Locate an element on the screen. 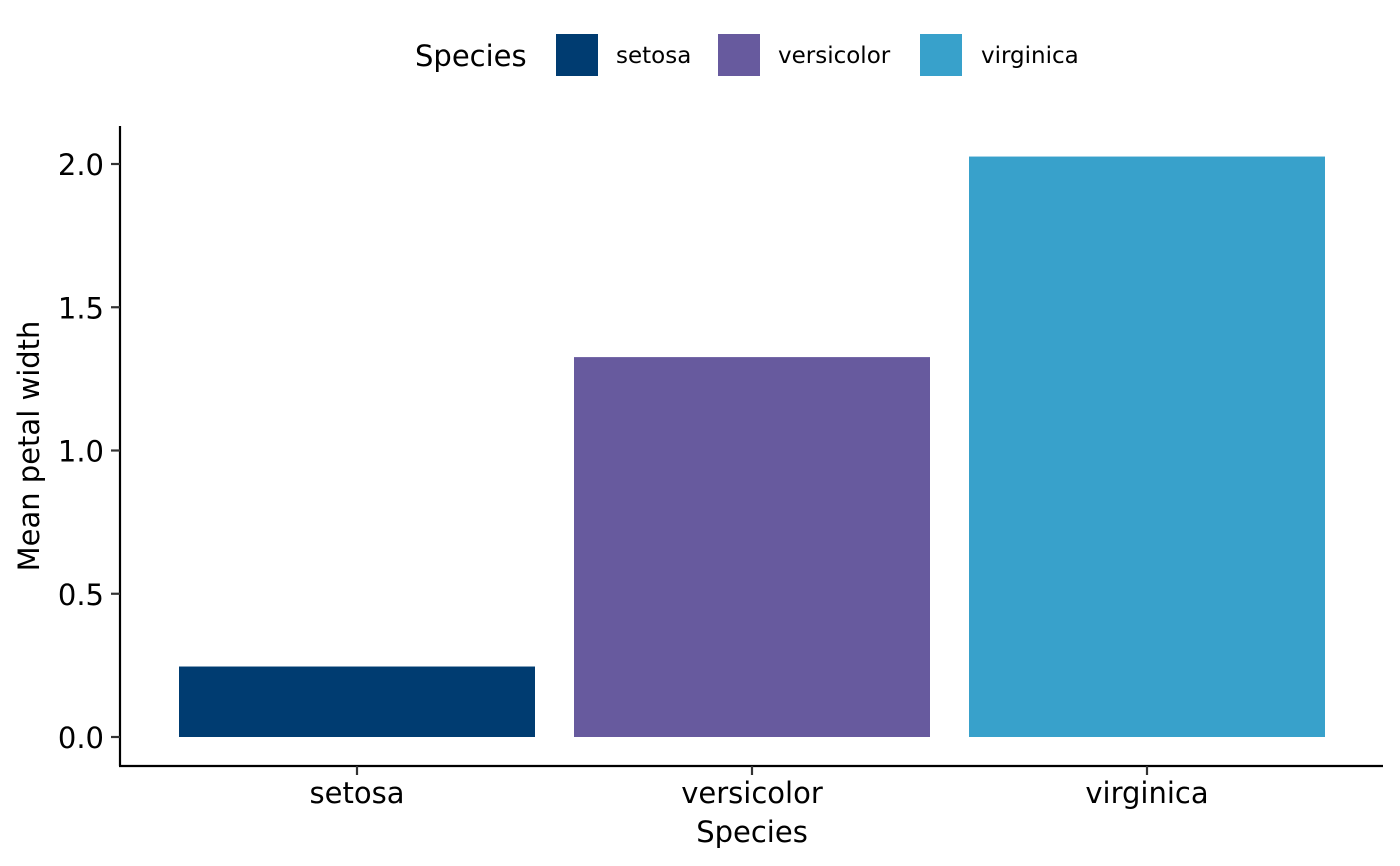  x-tick-label-virginica: virginica is located at coordinates (1146, 793).